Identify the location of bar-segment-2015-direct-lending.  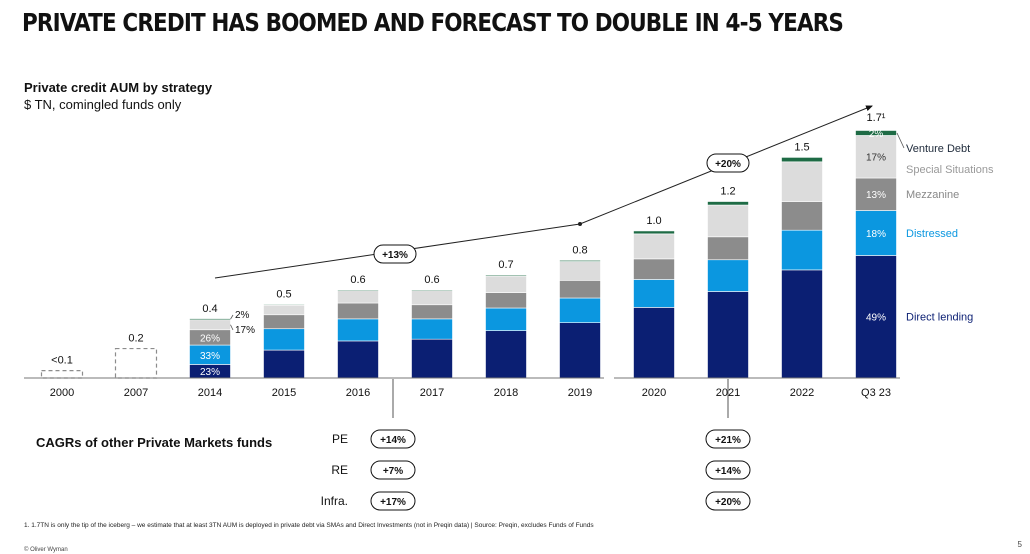
(284, 364).